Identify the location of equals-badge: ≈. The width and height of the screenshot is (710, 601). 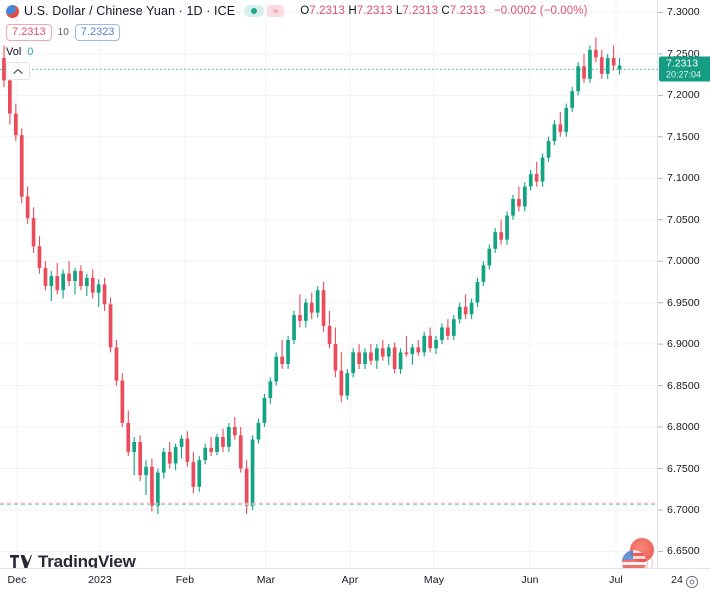
(276, 11).